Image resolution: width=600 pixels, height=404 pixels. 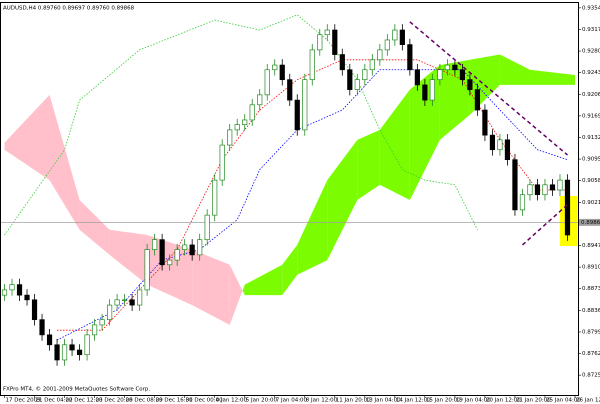 I want to click on x-tick-label: 29 Dec 16:00, so click(x=174, y=401).